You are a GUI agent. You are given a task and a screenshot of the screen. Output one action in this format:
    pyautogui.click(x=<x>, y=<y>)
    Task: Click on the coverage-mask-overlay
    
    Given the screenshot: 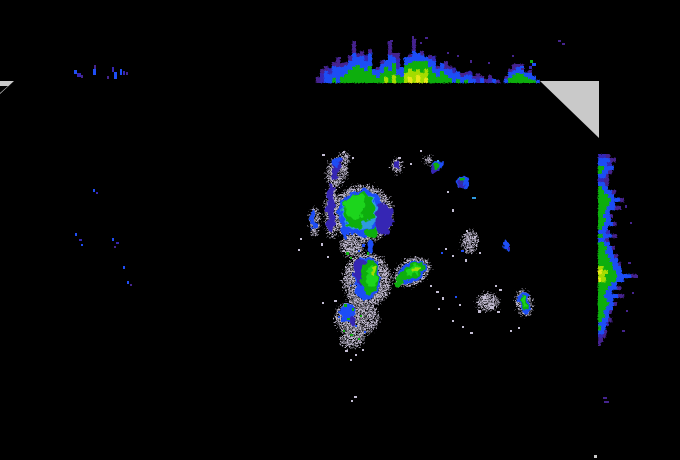 What is the action you would take?
    pyautogui.click(x=299, y=109)
    